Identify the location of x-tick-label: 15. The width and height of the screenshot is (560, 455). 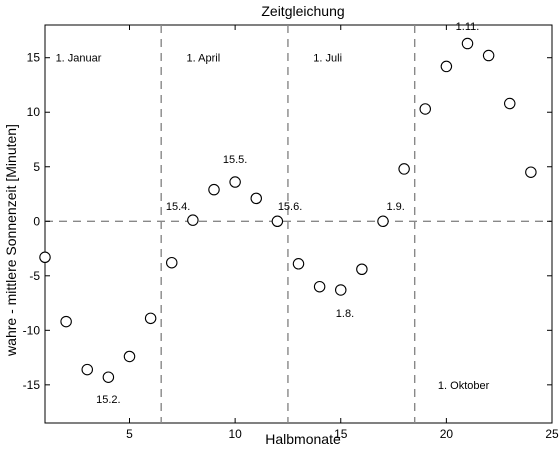
(341, 434).